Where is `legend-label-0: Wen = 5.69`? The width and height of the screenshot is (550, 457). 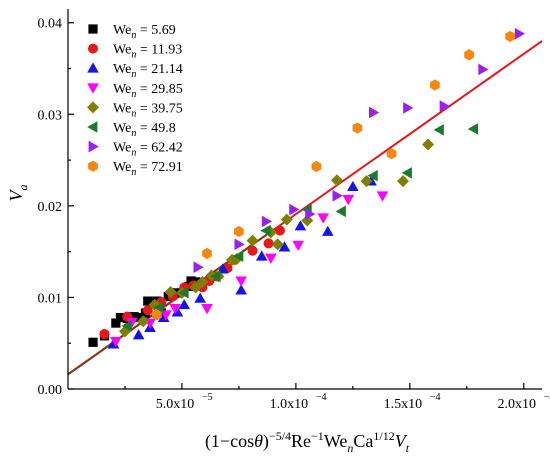 legend-label-0: Wen = 5.69 is located at coordinates (144, 32).